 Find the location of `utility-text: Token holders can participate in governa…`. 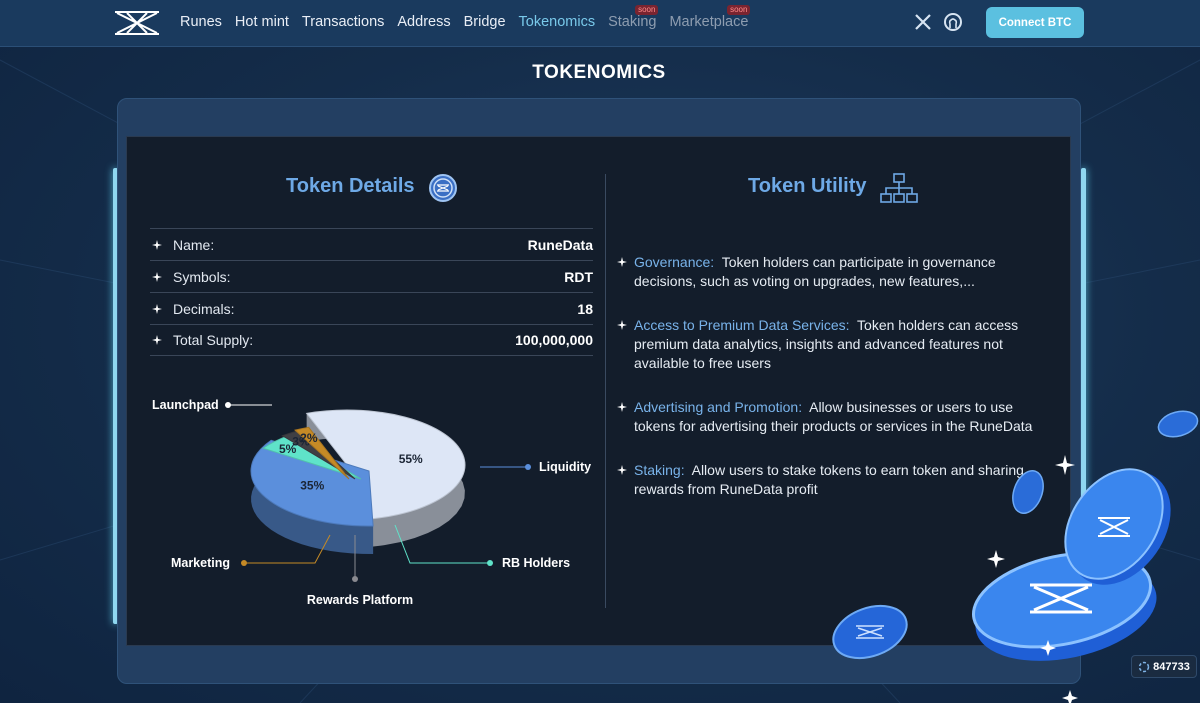

utility-text: Token holders can participate in governa… is located at coordinates (815, 271).